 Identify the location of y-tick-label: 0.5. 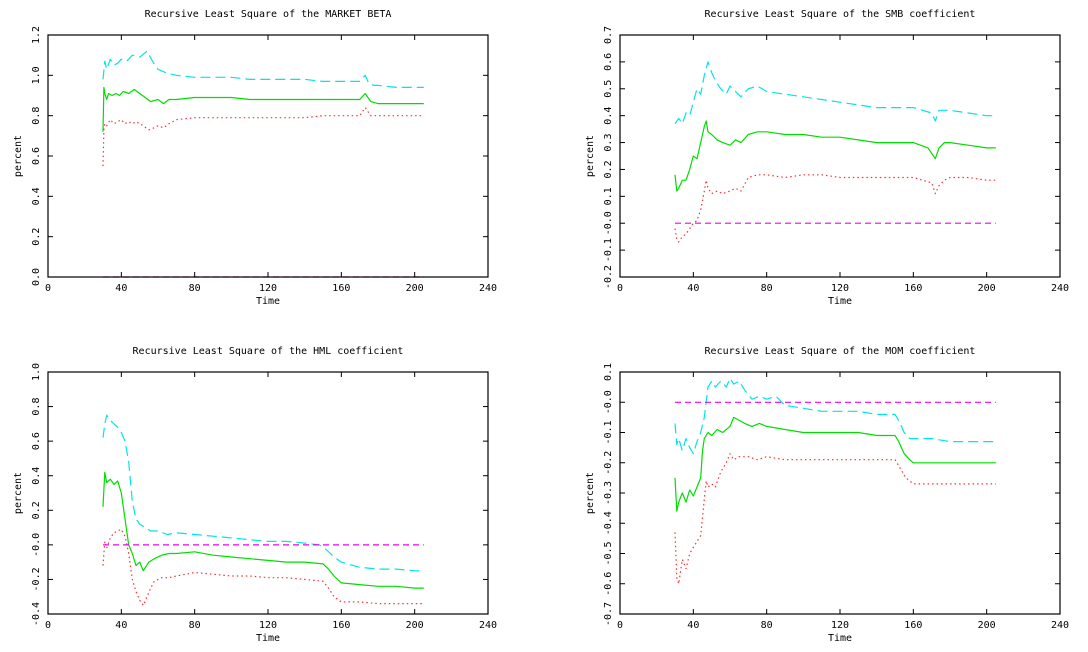
(608, 89).